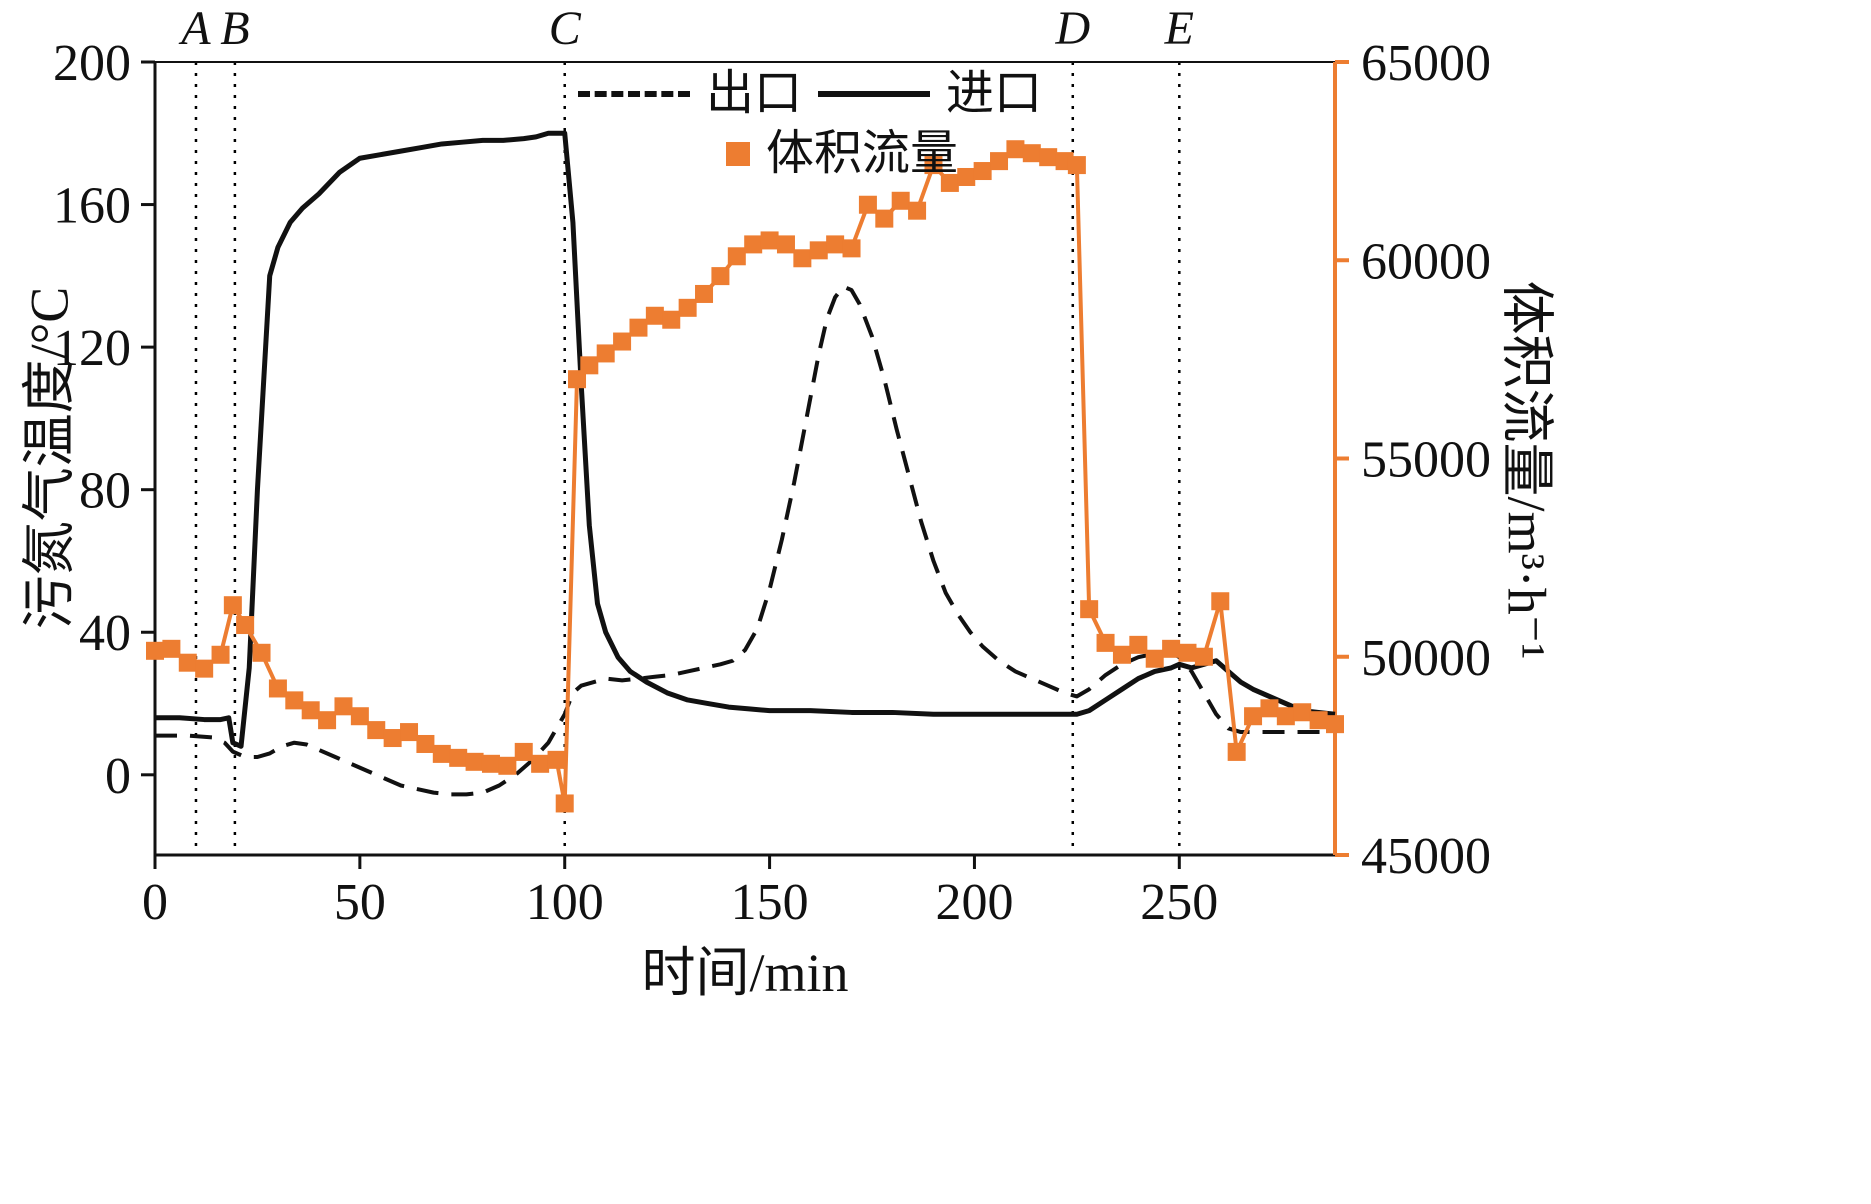 Image resolution: width=1871 pixels, height=1204 pixels. I want to click on svg-text: D, so click(1072, 28).